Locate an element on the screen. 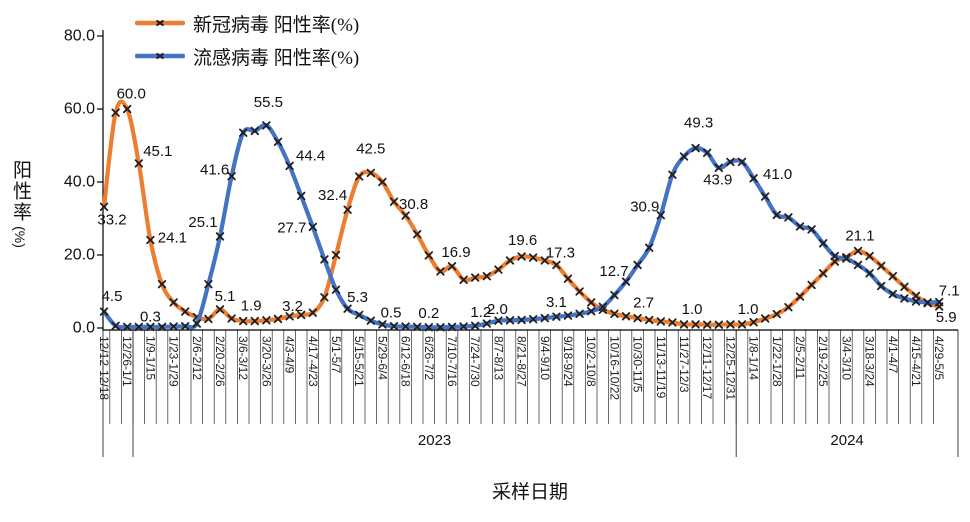 Image resolution: width=970 pixels, height=522 pixels. data-label: 5.9 is located at coordinates (946, 317).